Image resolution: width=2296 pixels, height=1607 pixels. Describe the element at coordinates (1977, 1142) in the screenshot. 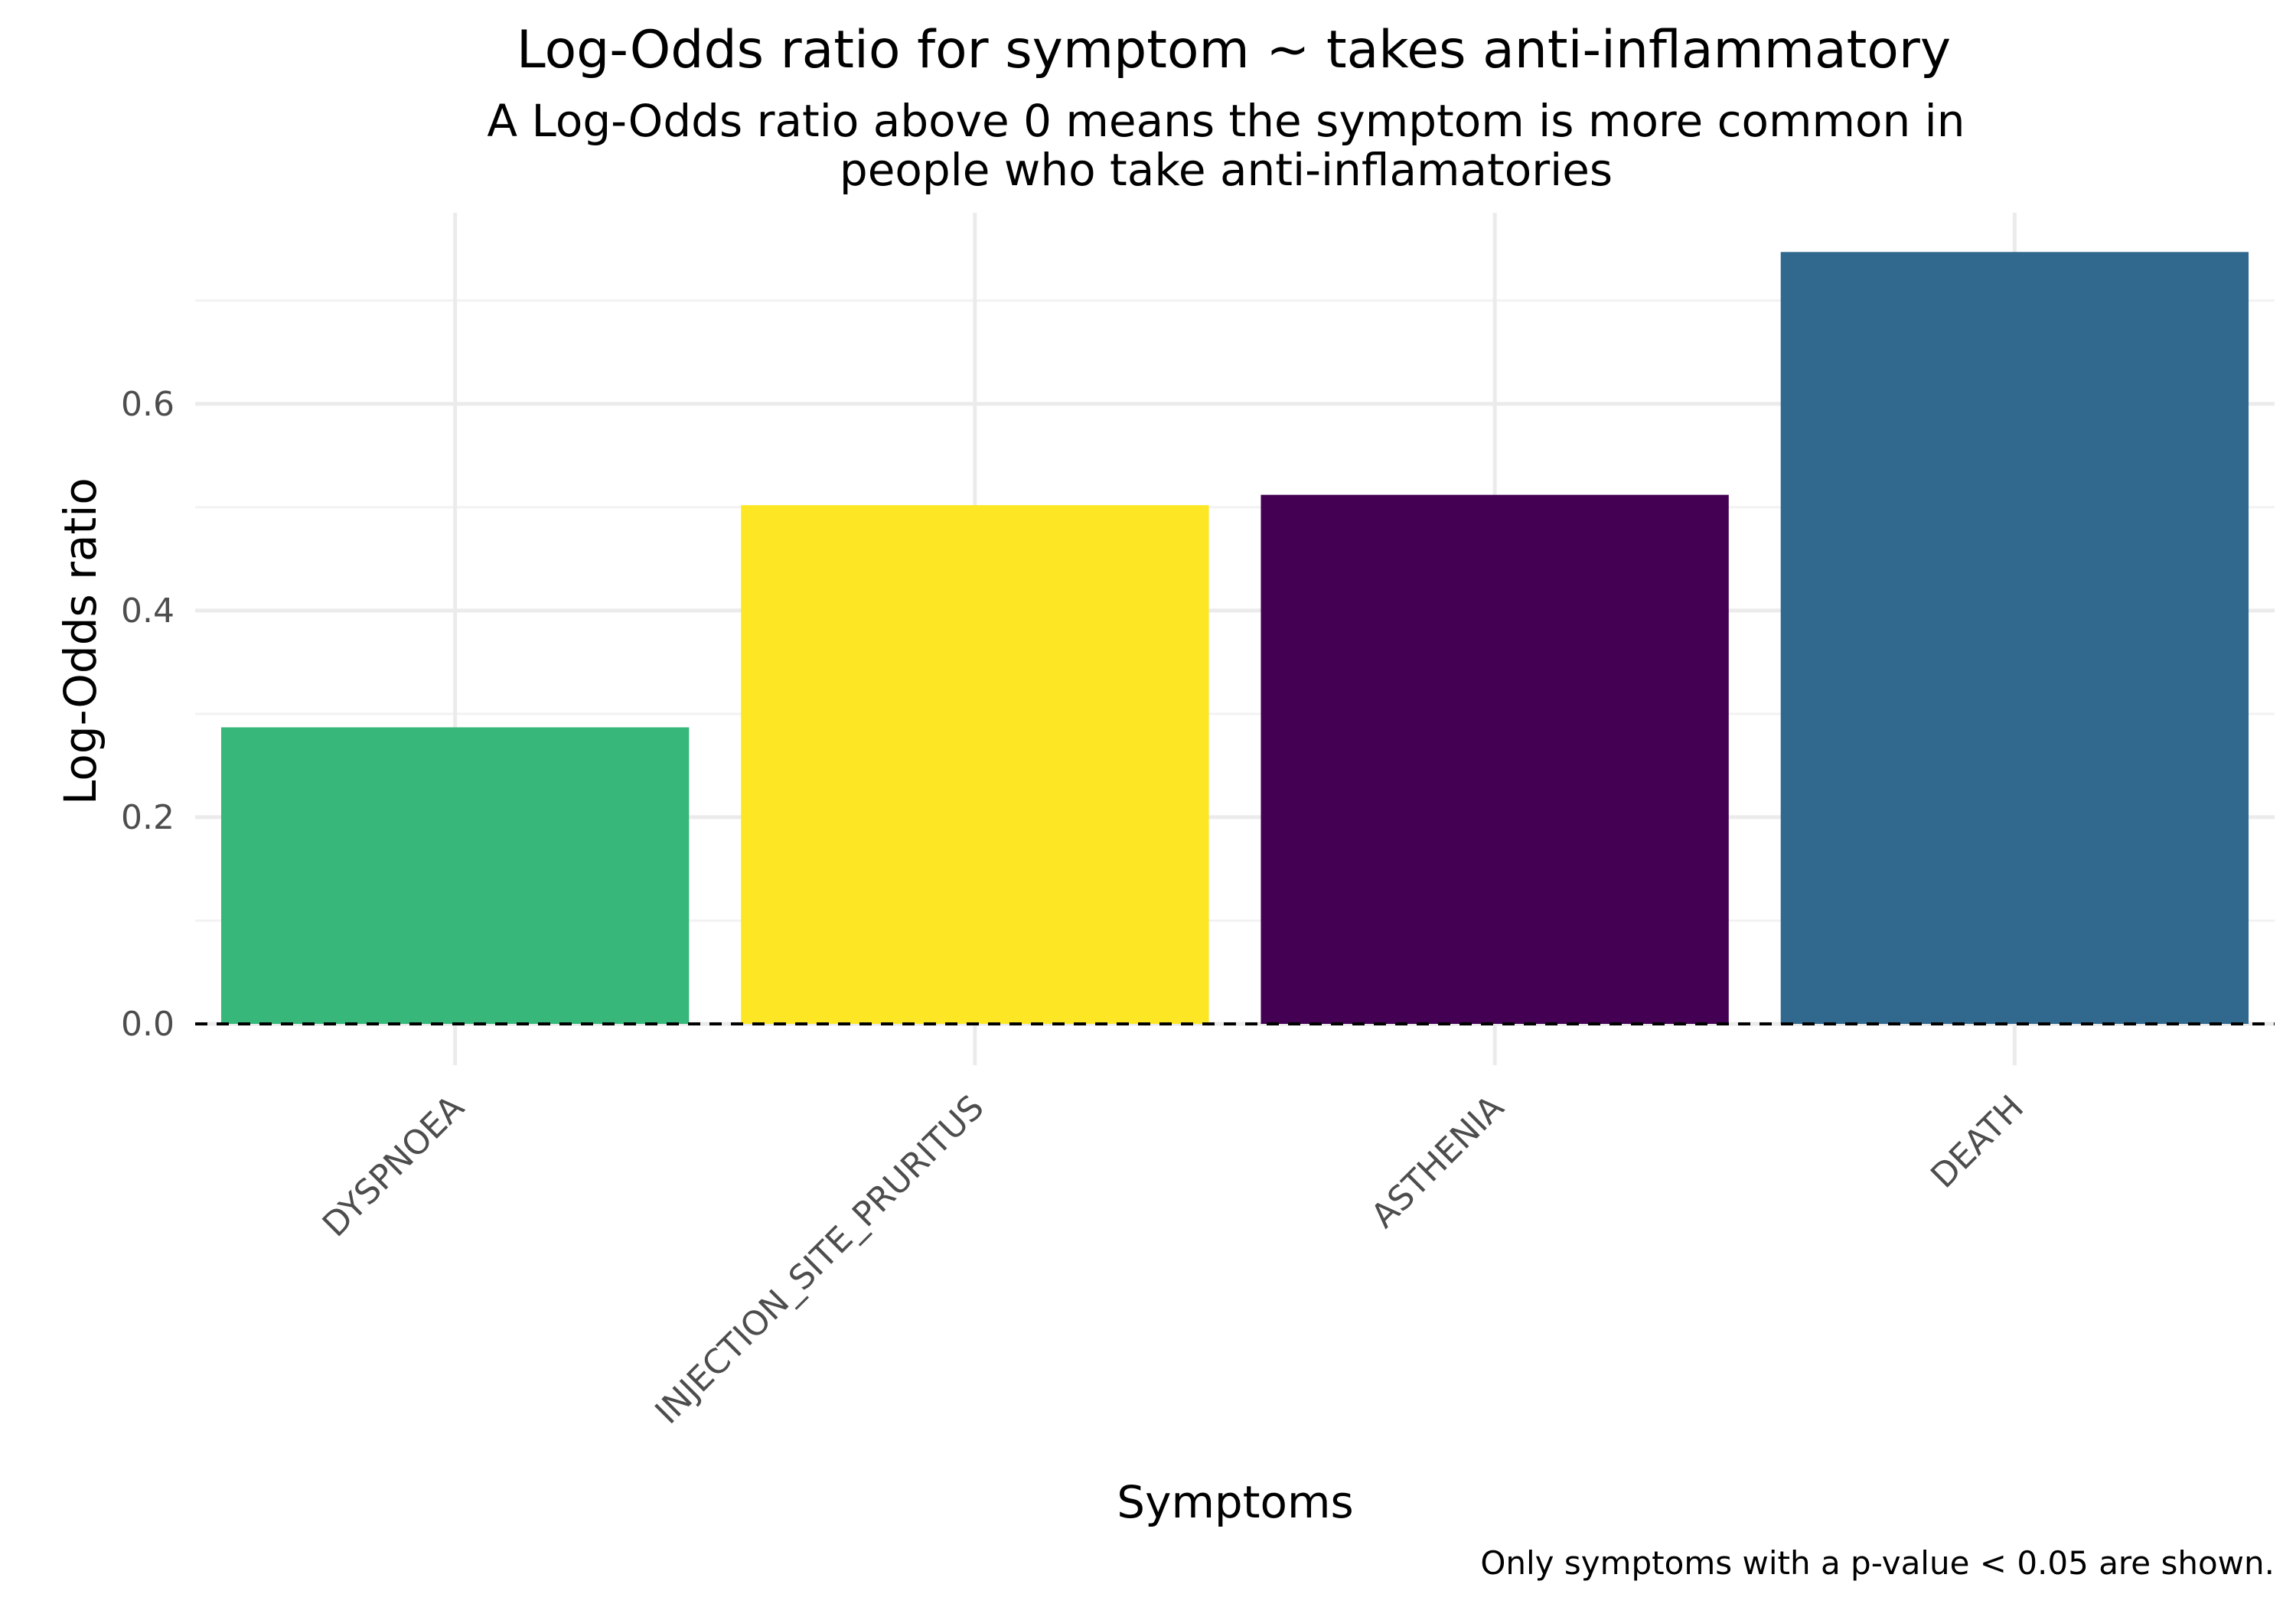

I see `x-tick-label: DEATH` at that location.